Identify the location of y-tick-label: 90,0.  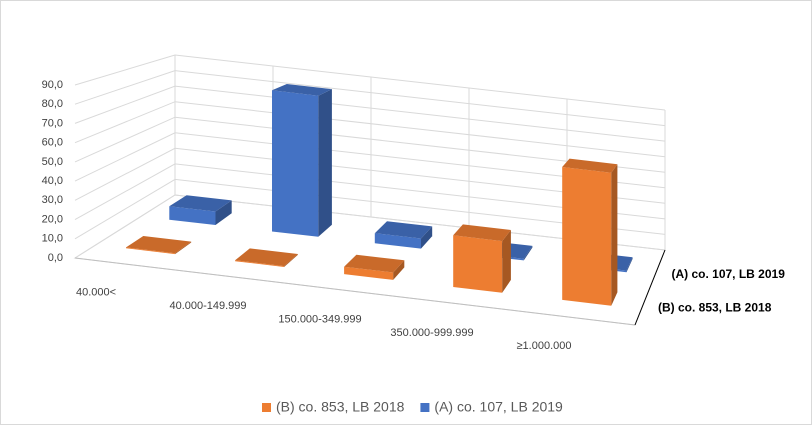
(52, 85).